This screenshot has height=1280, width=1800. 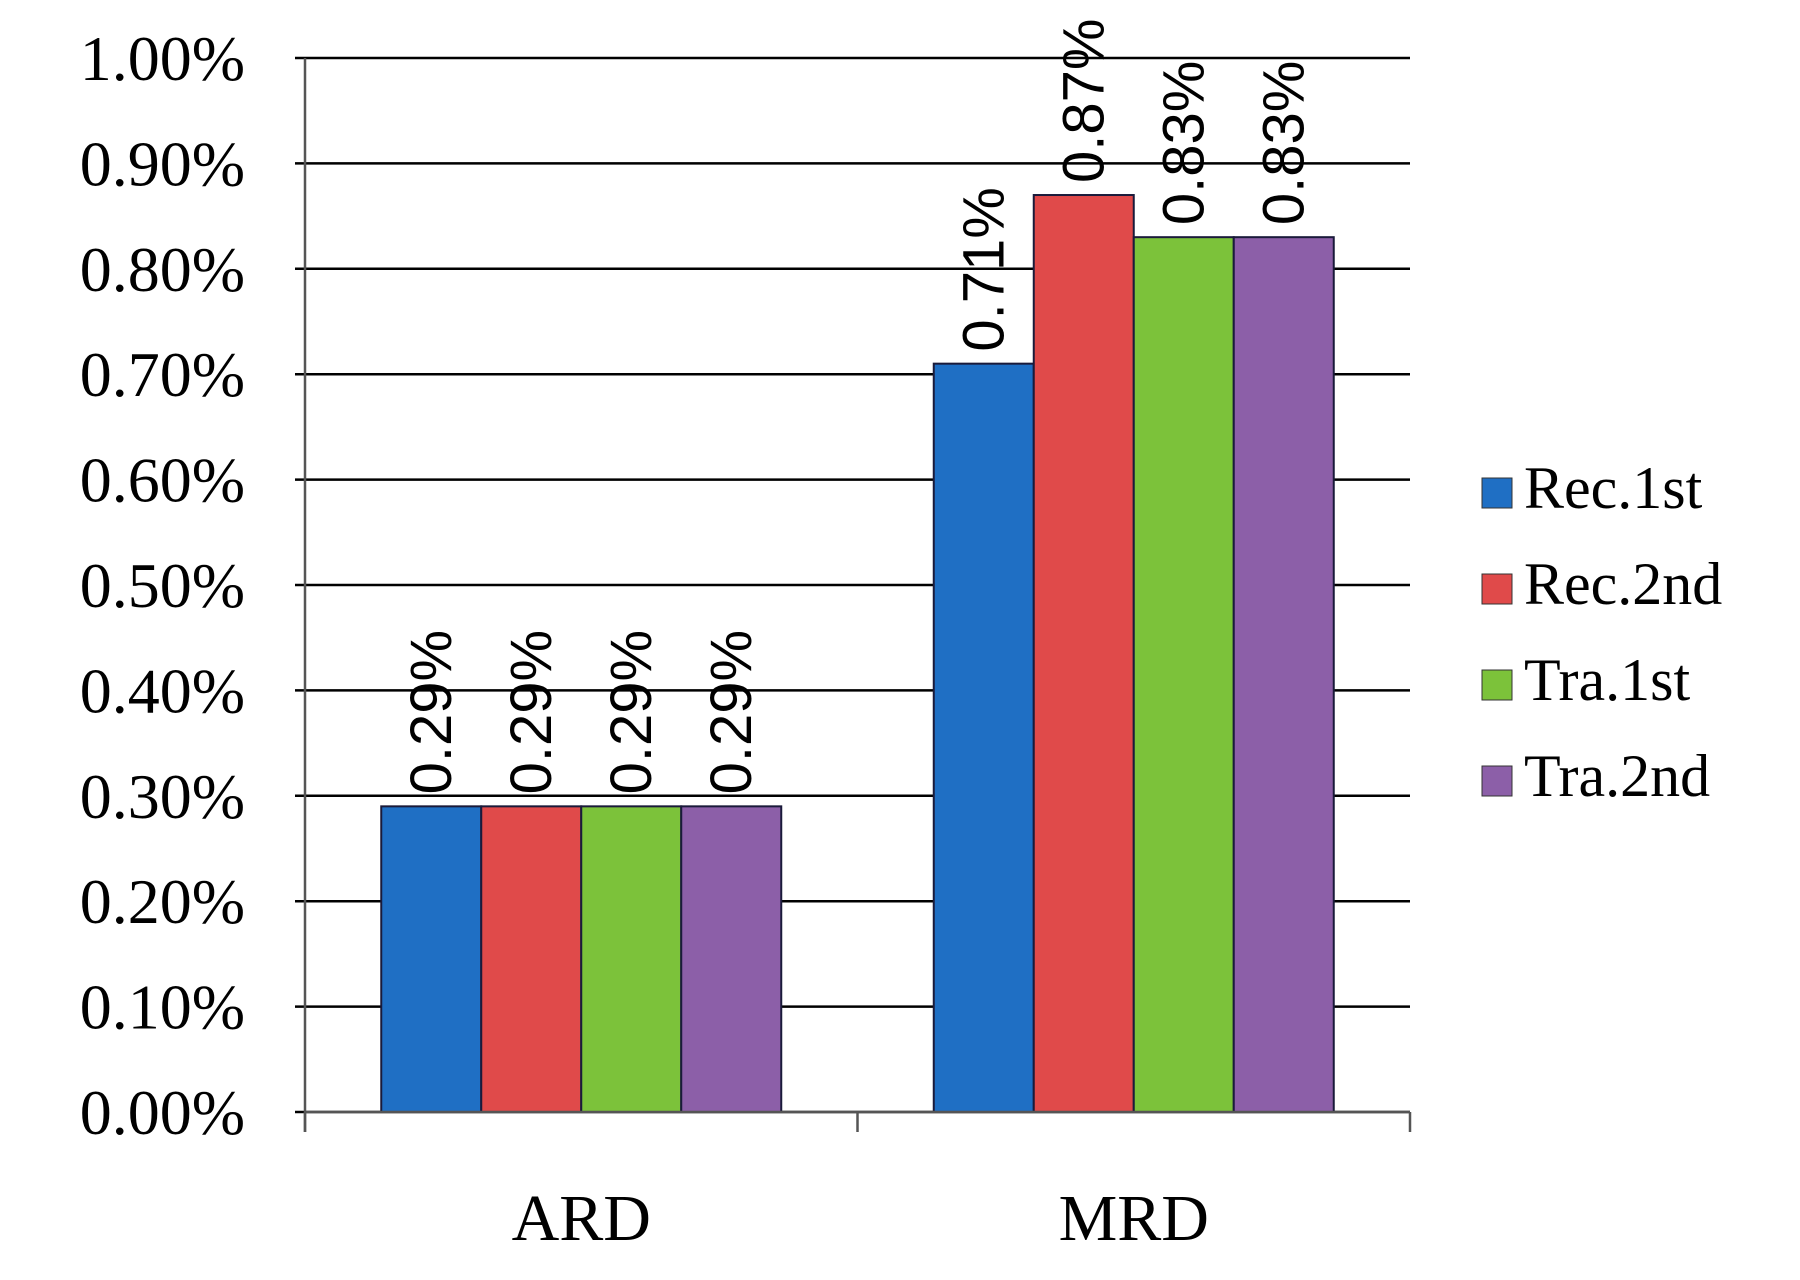 I want to click on bar-tra-1st-mrd, so click(x=1183, y=674).